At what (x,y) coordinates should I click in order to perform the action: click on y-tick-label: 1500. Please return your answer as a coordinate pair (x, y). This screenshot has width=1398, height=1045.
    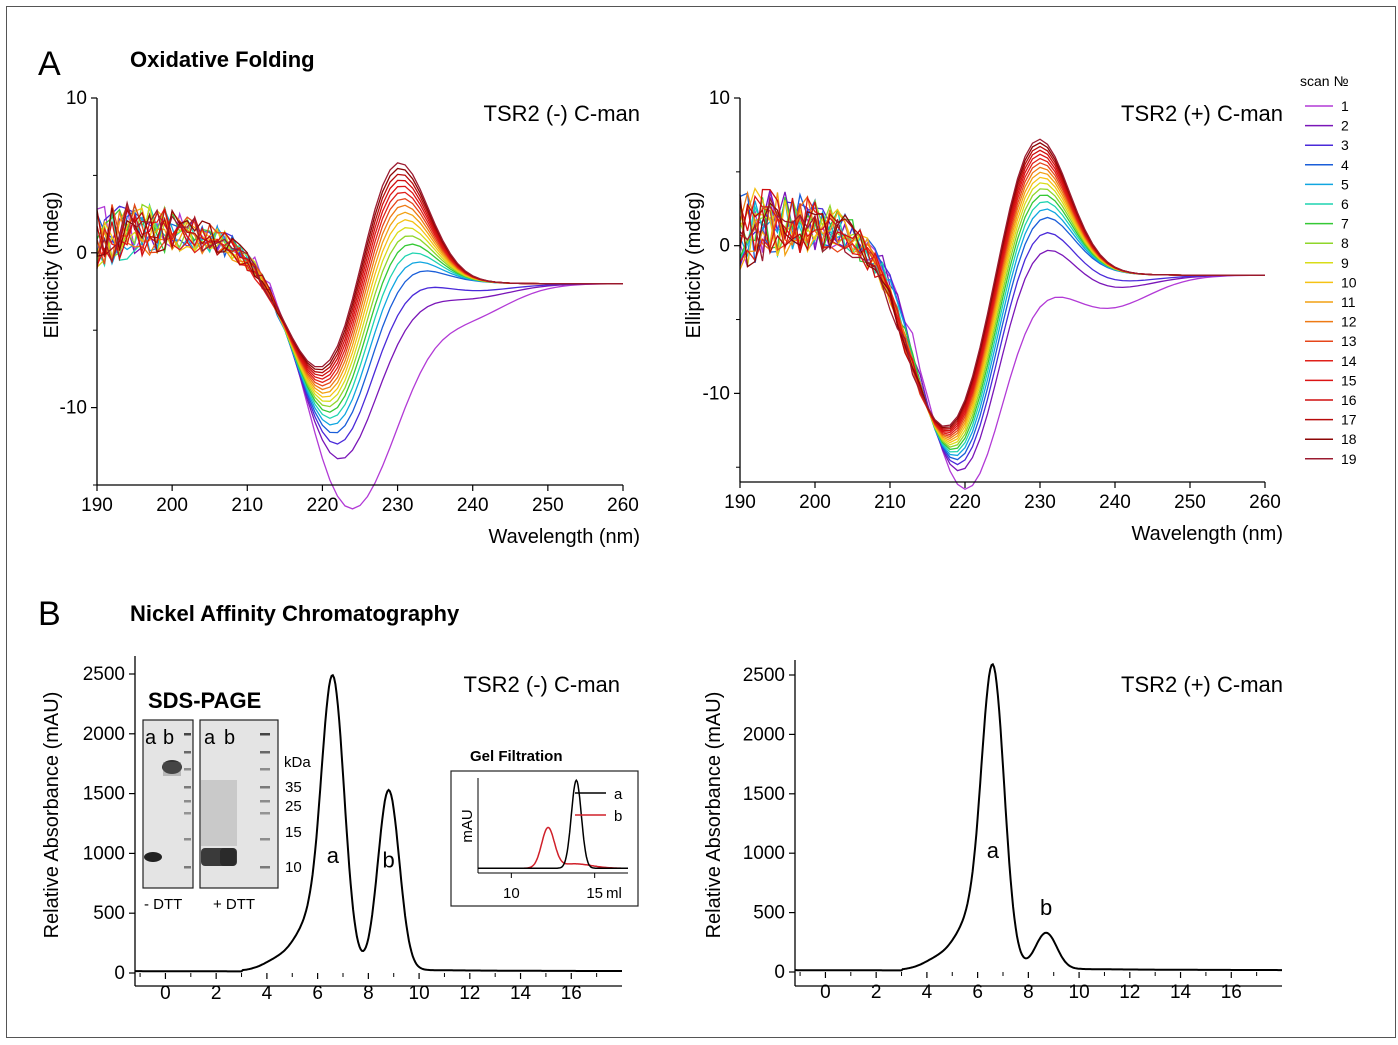
    Looking at the image, I should click on (104, 794).